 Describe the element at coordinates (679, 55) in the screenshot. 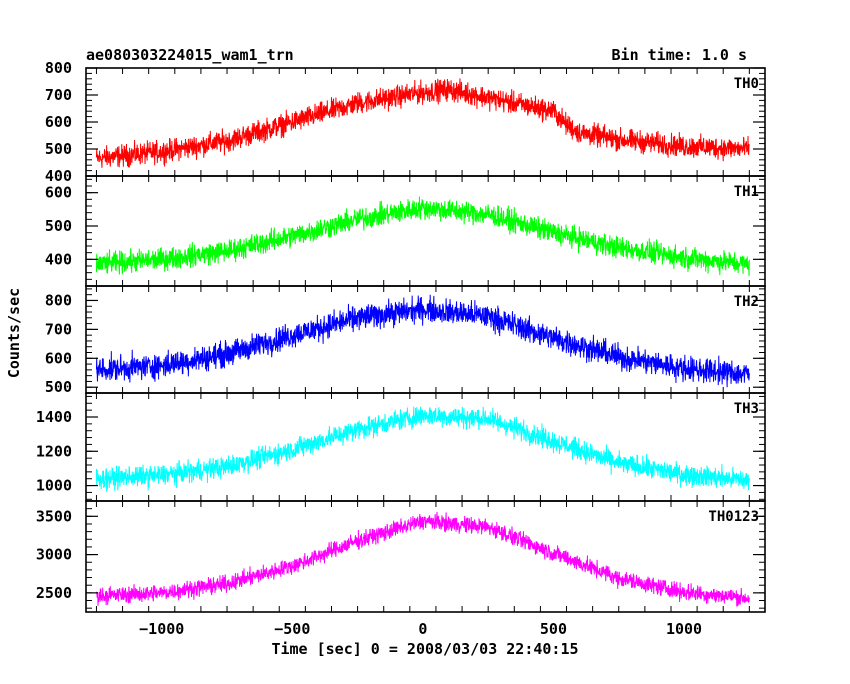

I see `bin-time-label: Bin time: 1.0 s` at that location.